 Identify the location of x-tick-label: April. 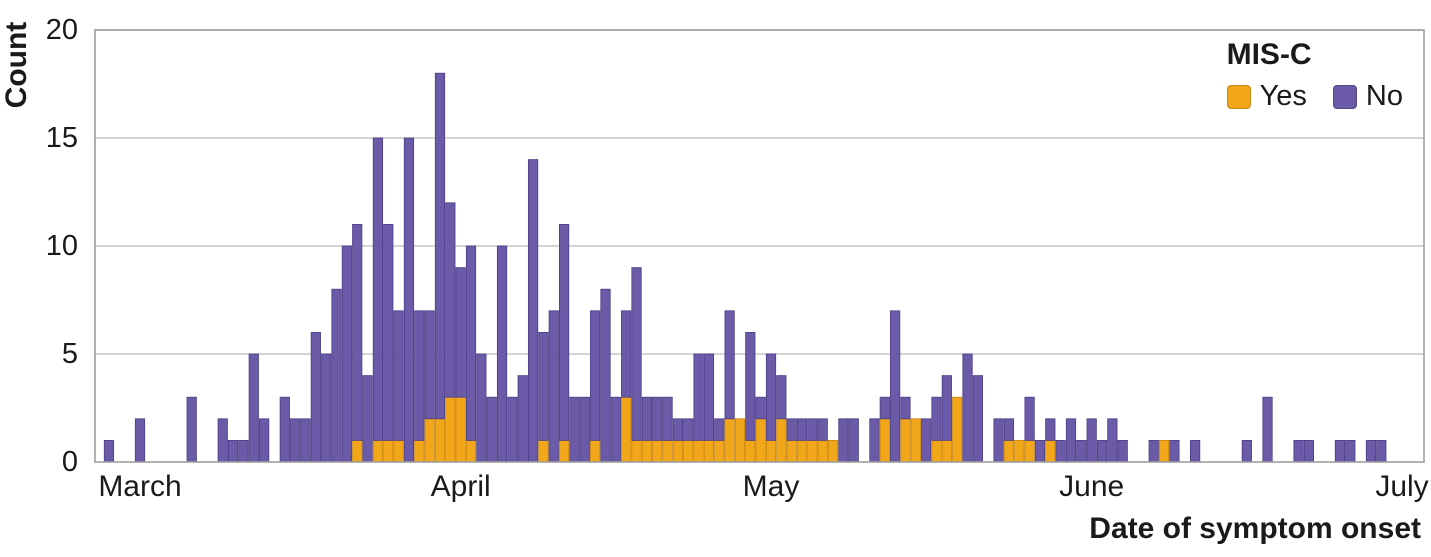
(461, 486).